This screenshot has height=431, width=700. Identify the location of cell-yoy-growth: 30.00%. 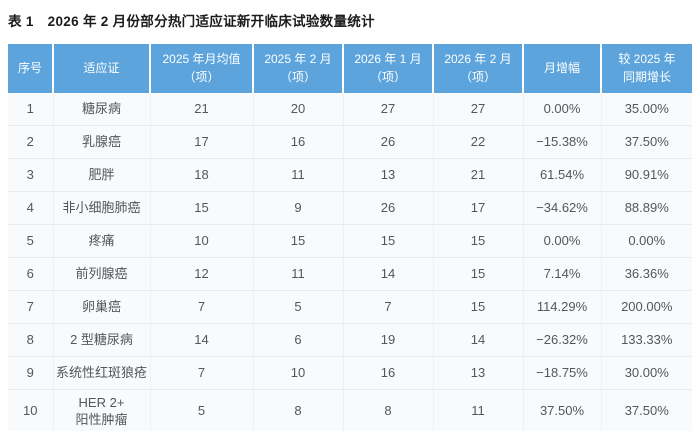
(646, 373).